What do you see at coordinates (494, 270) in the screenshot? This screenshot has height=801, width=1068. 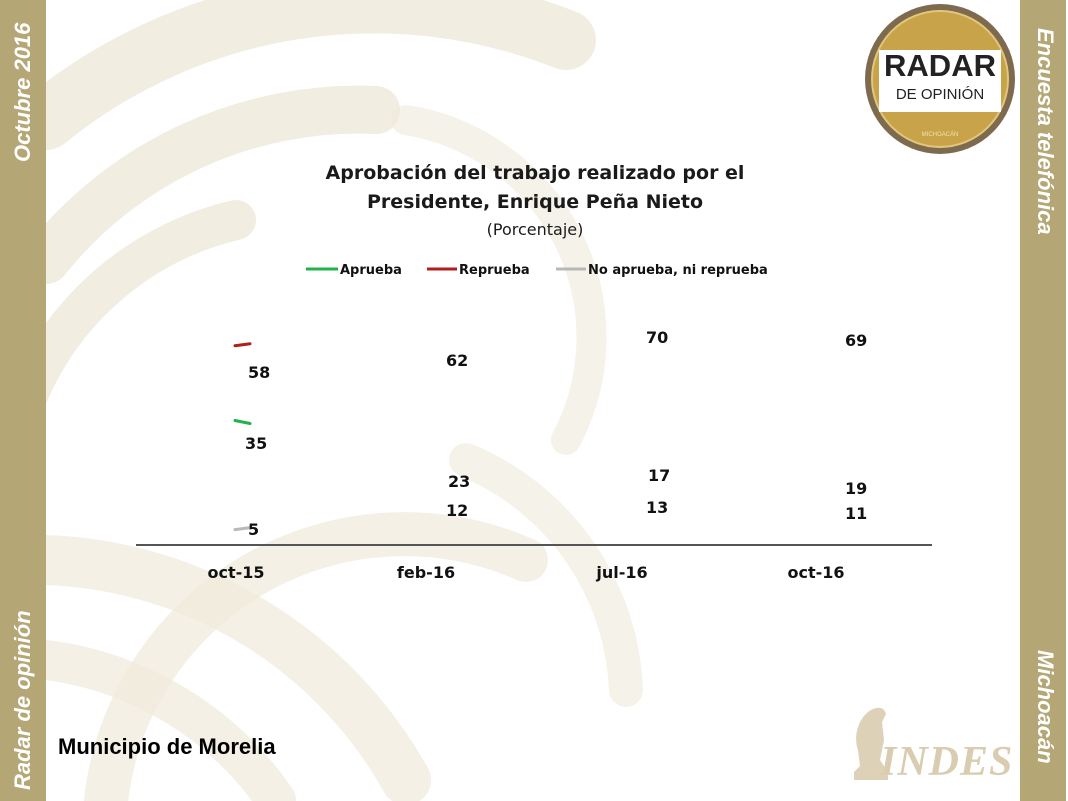 I see `legend-label: Reprueba` at bounding box center [494, 270].